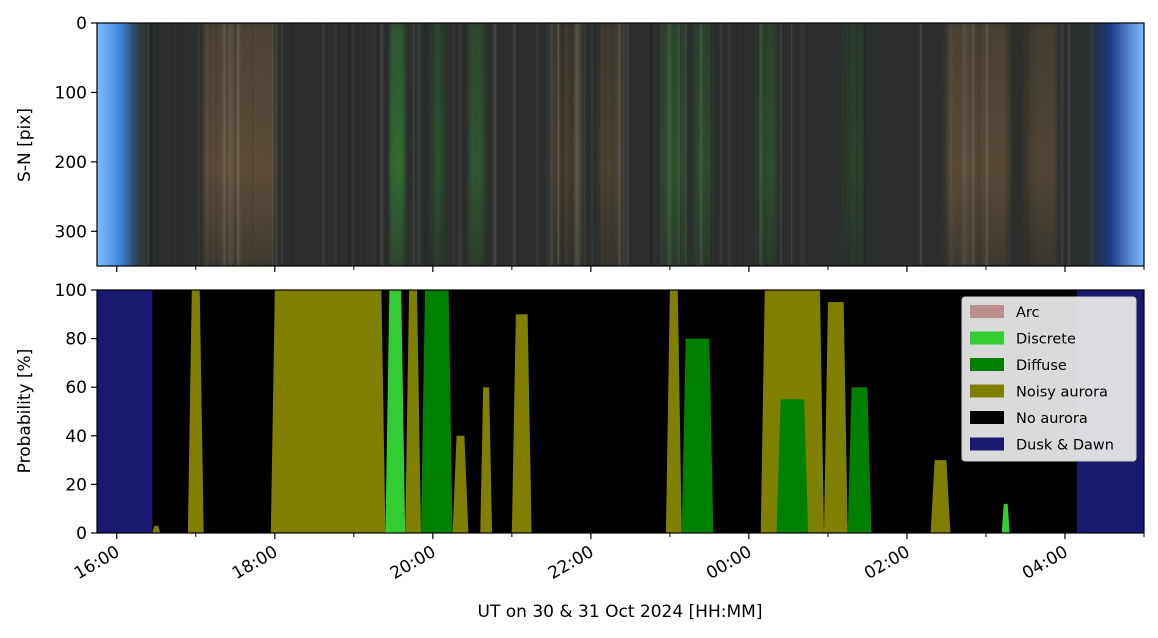 Image resolution: width=1158 pixels, height=638 pixels. I want to click on legend-label: Noisy aurora, so click(1062, 393).